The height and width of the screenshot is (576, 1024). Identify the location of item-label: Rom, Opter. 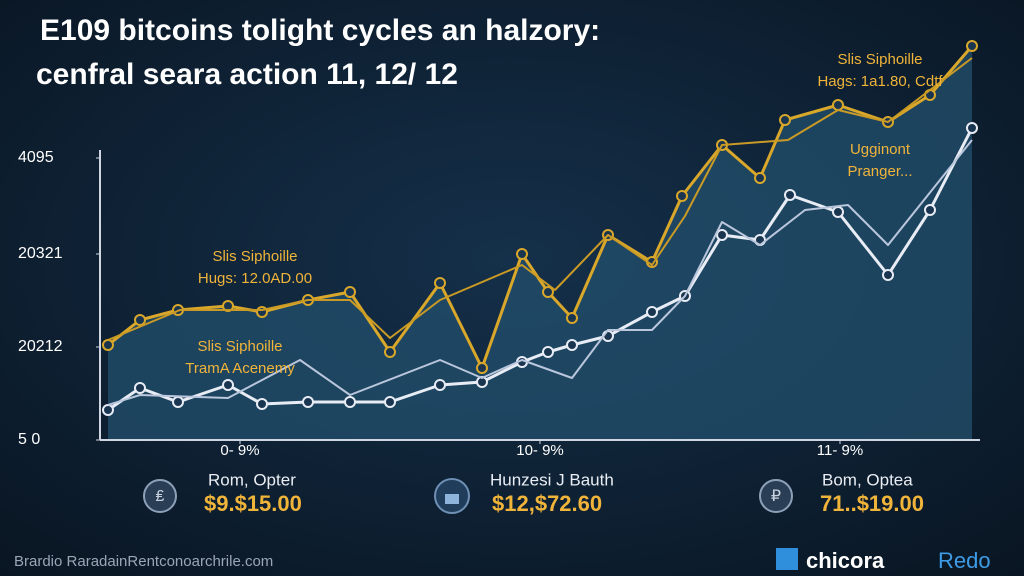
(252, 479).